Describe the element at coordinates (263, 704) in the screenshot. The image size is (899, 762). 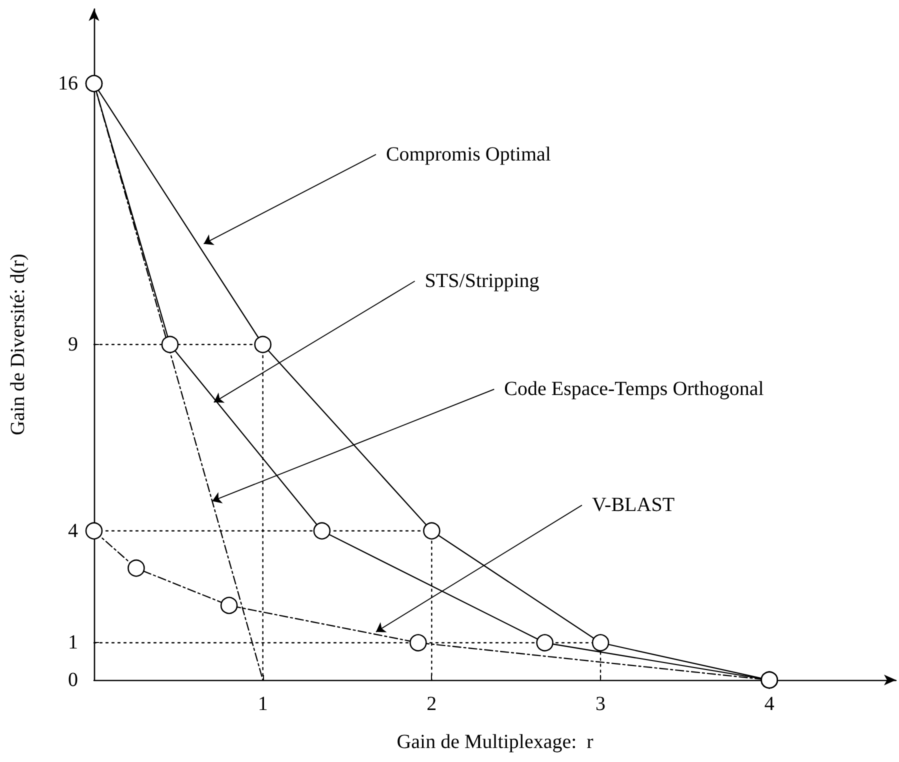
I see `x-tick-label: 1` at that location.